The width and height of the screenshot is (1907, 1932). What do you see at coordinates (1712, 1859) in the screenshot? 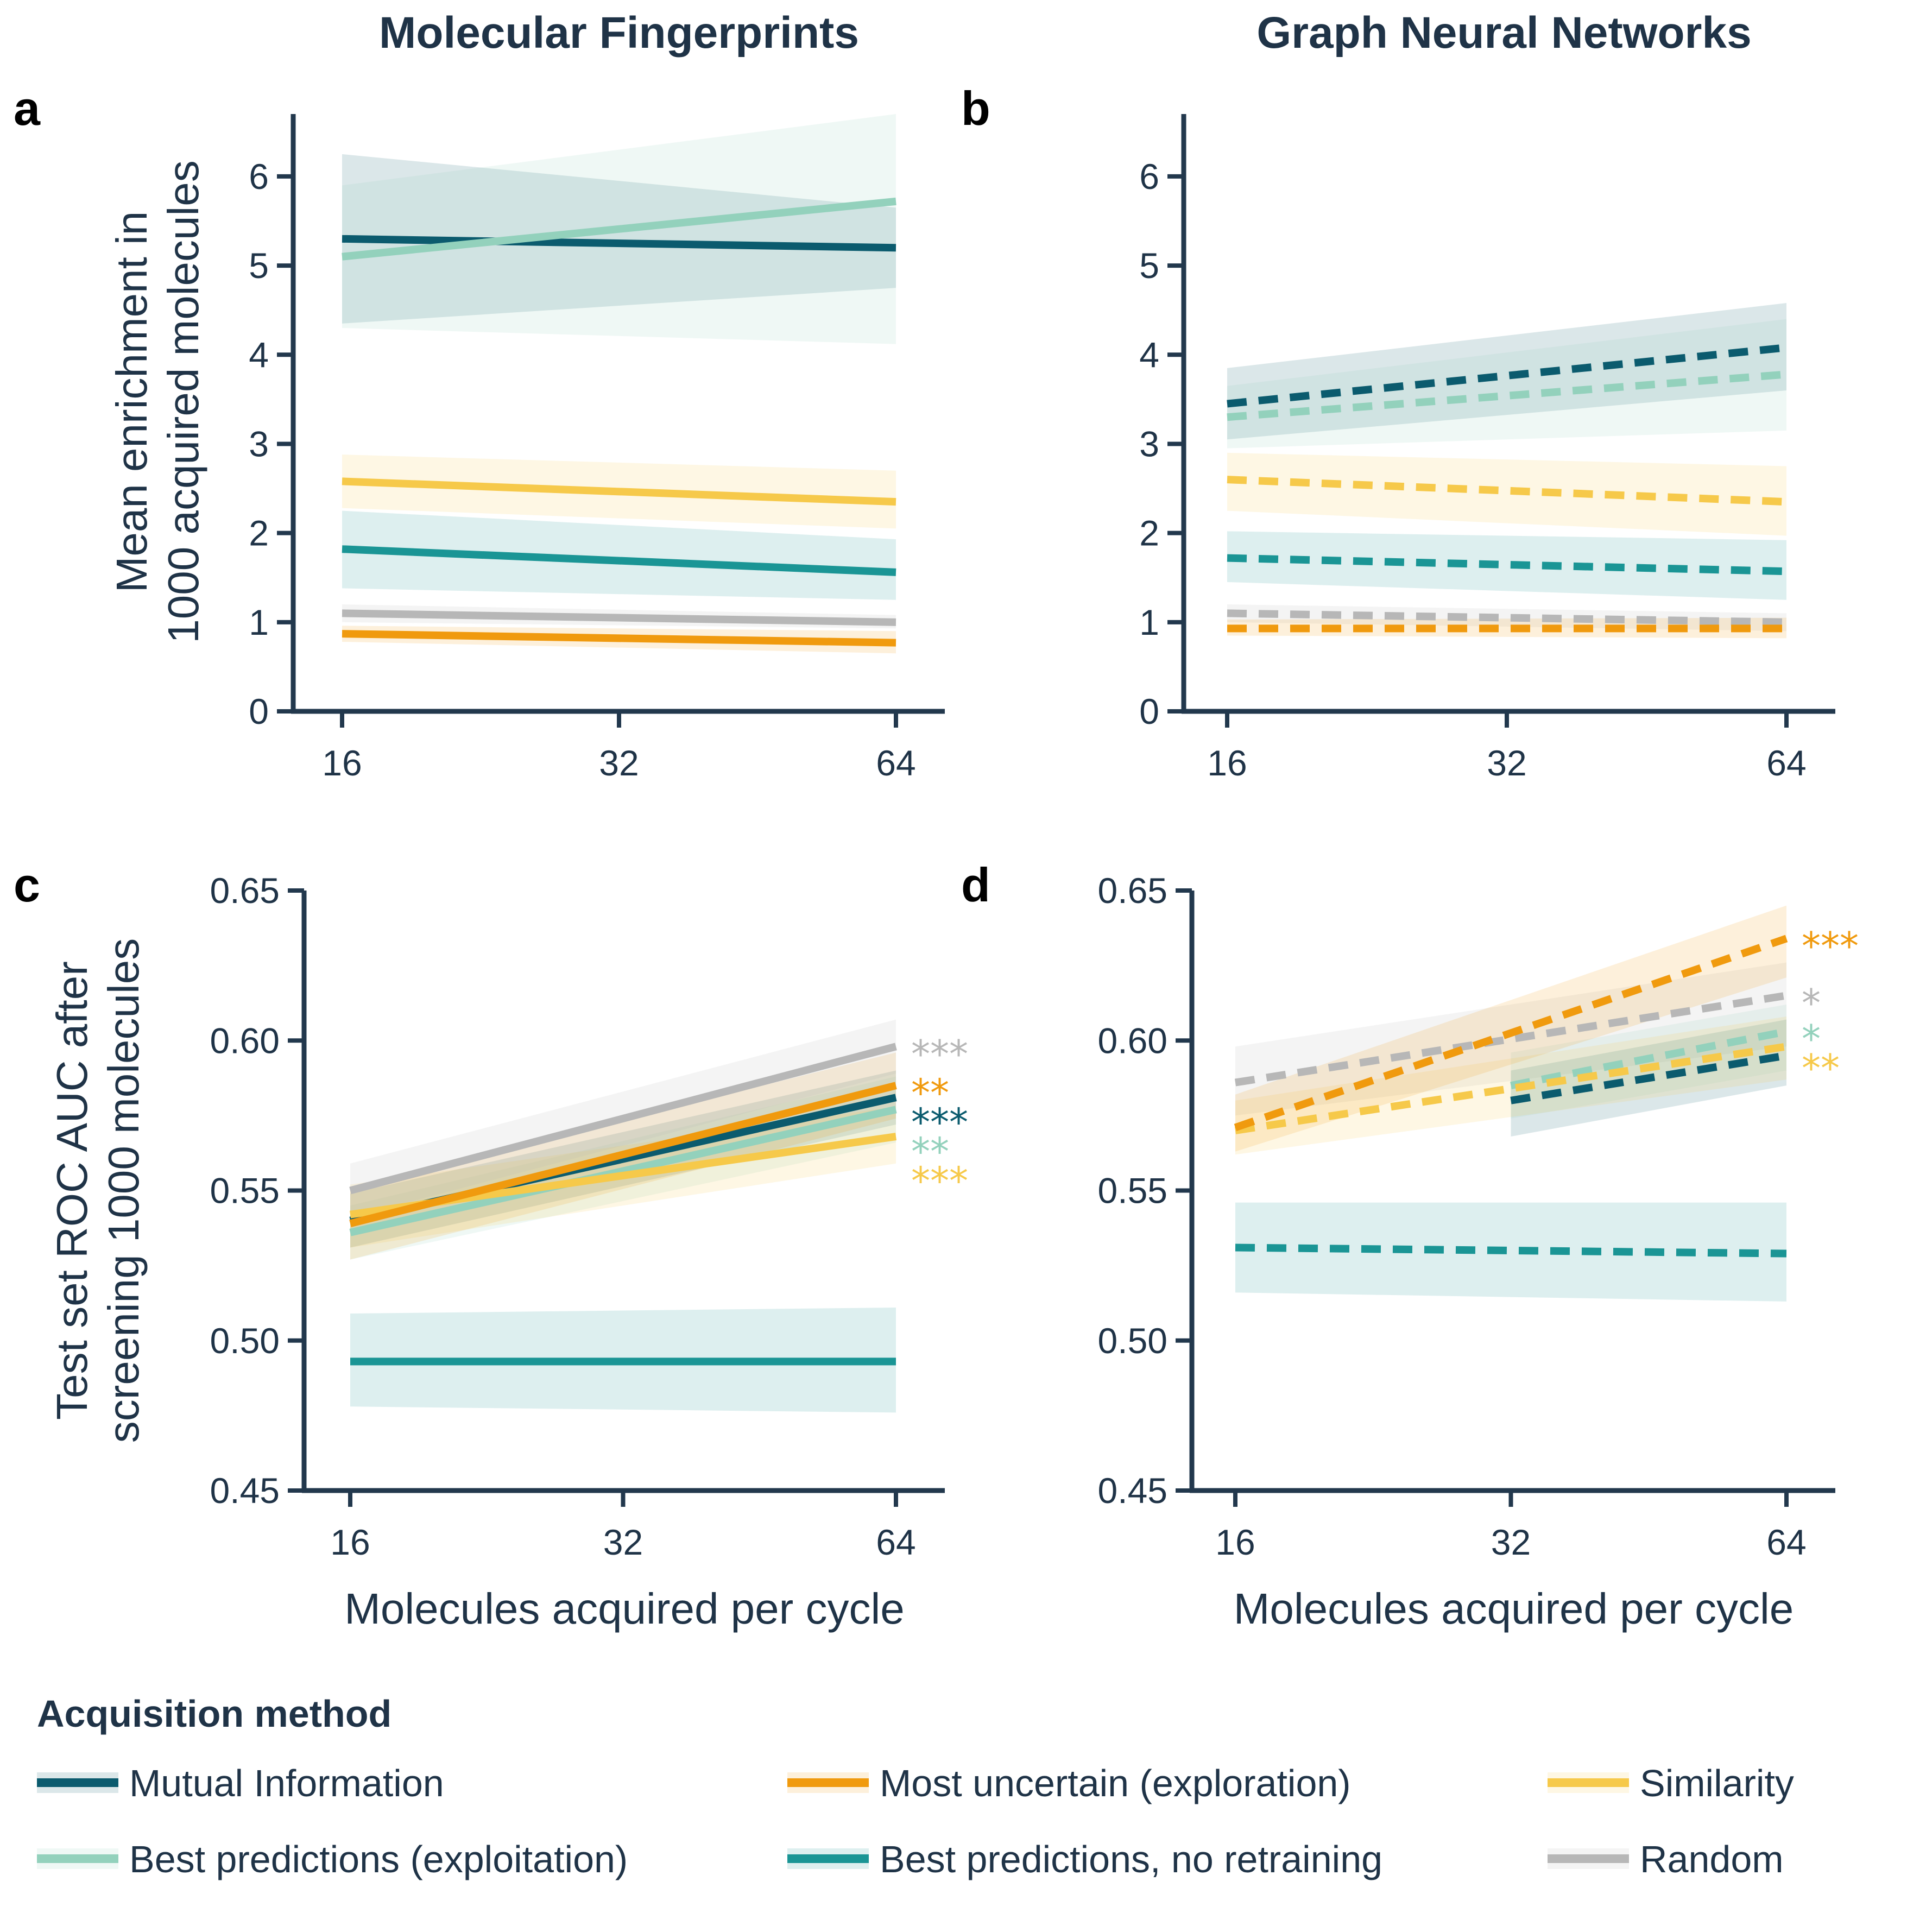
I see `legend-label: Random` at bounding box center [1712, 1859].